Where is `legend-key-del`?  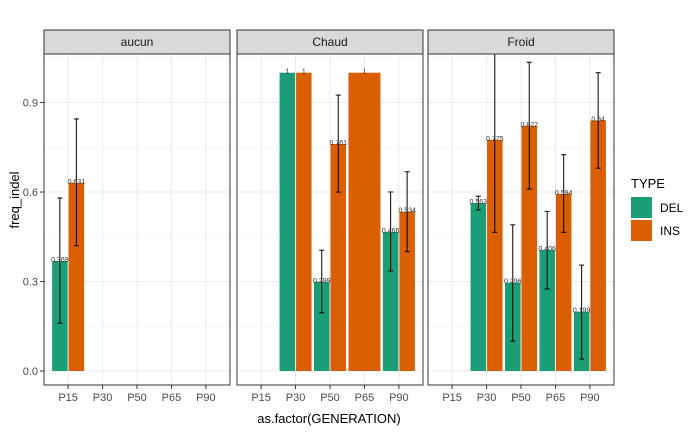 legend-key-del is located at coordinates (641, 207).